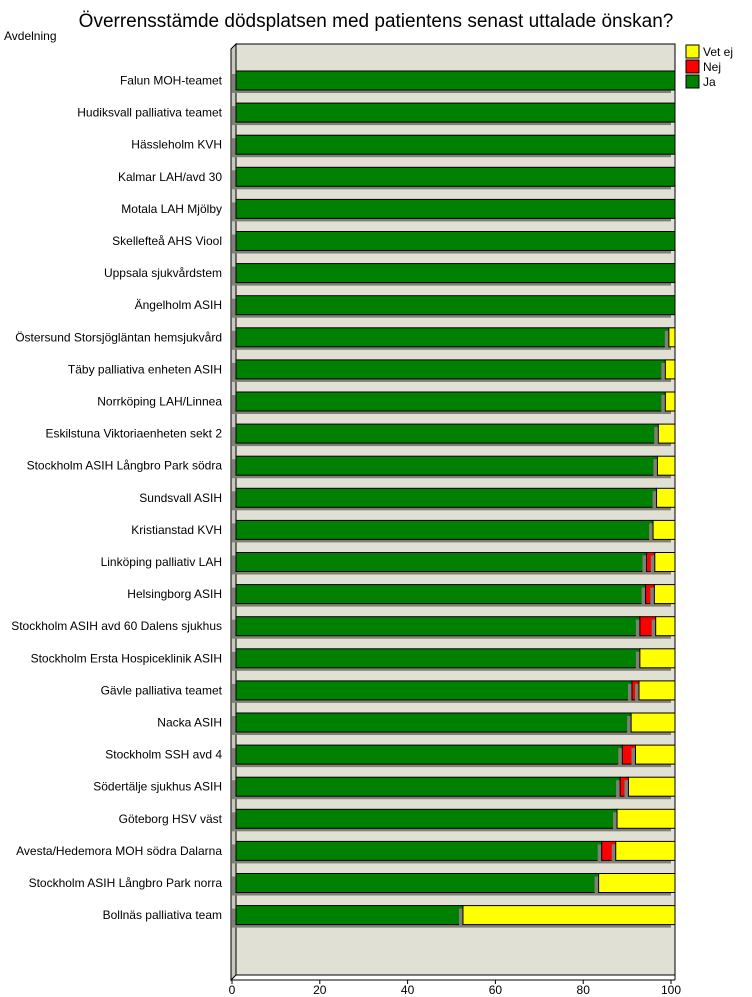  What do you see at coordinates (162, 915) in the screenshot?
I see `category-label: Bollnäs palliativa team` at bounding box center [162, 915].